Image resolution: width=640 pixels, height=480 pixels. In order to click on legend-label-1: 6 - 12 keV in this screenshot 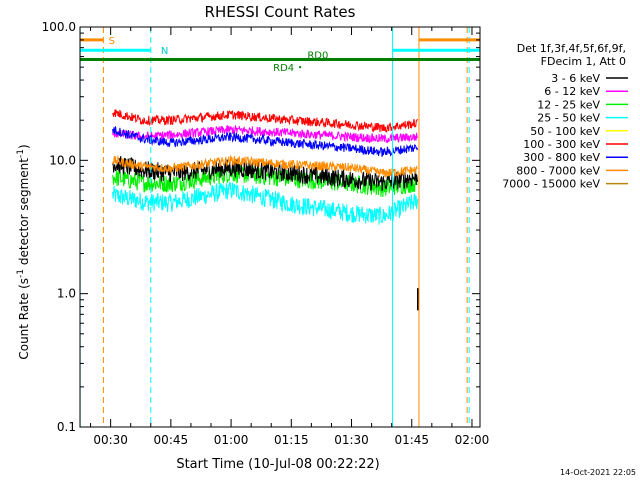, I will do `click(572, 91)`.